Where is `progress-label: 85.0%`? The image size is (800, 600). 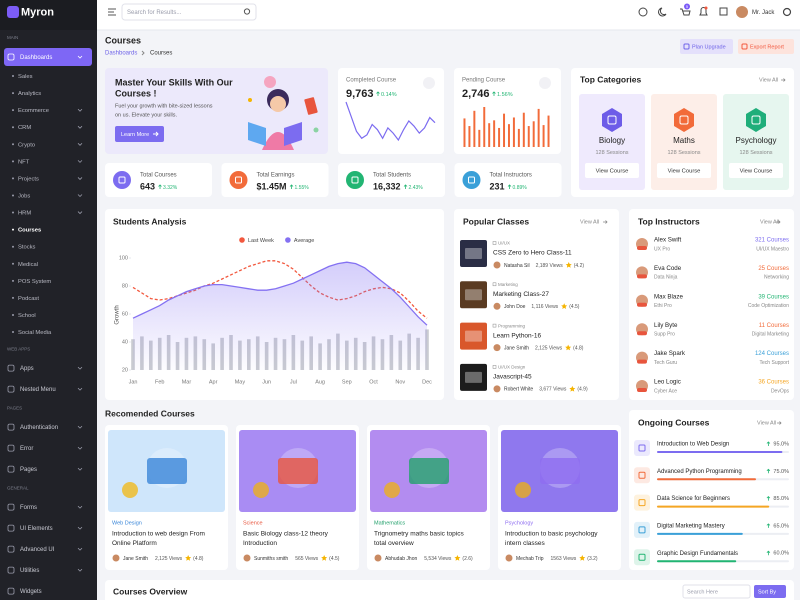 progress-label: 85.0% is located at coordinates (781, 499).